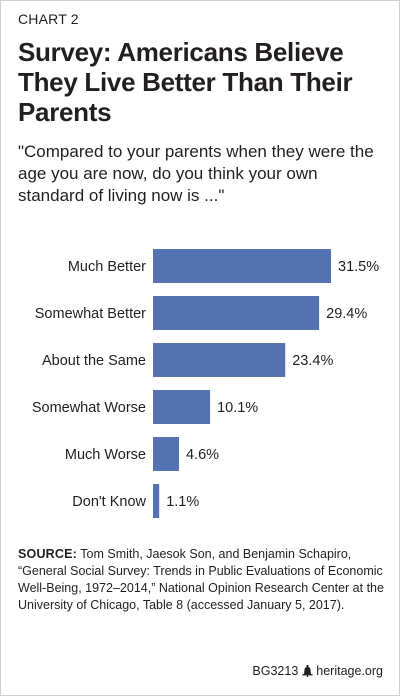  Describe the element at coordinates (219, 360) in the screenshot. I see `bar-about-the-same` at that location.